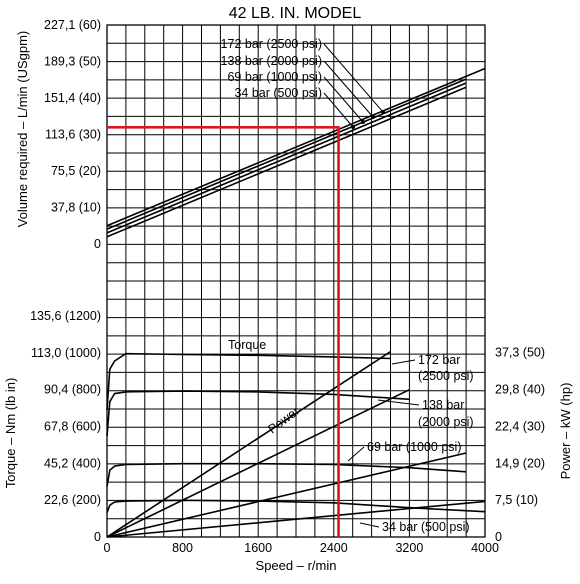  What do you see at coordinates (520, 426) in the screenshot?
I see `power-y-tick-label: 22,4 (30)` at bounding box center [520, 426].